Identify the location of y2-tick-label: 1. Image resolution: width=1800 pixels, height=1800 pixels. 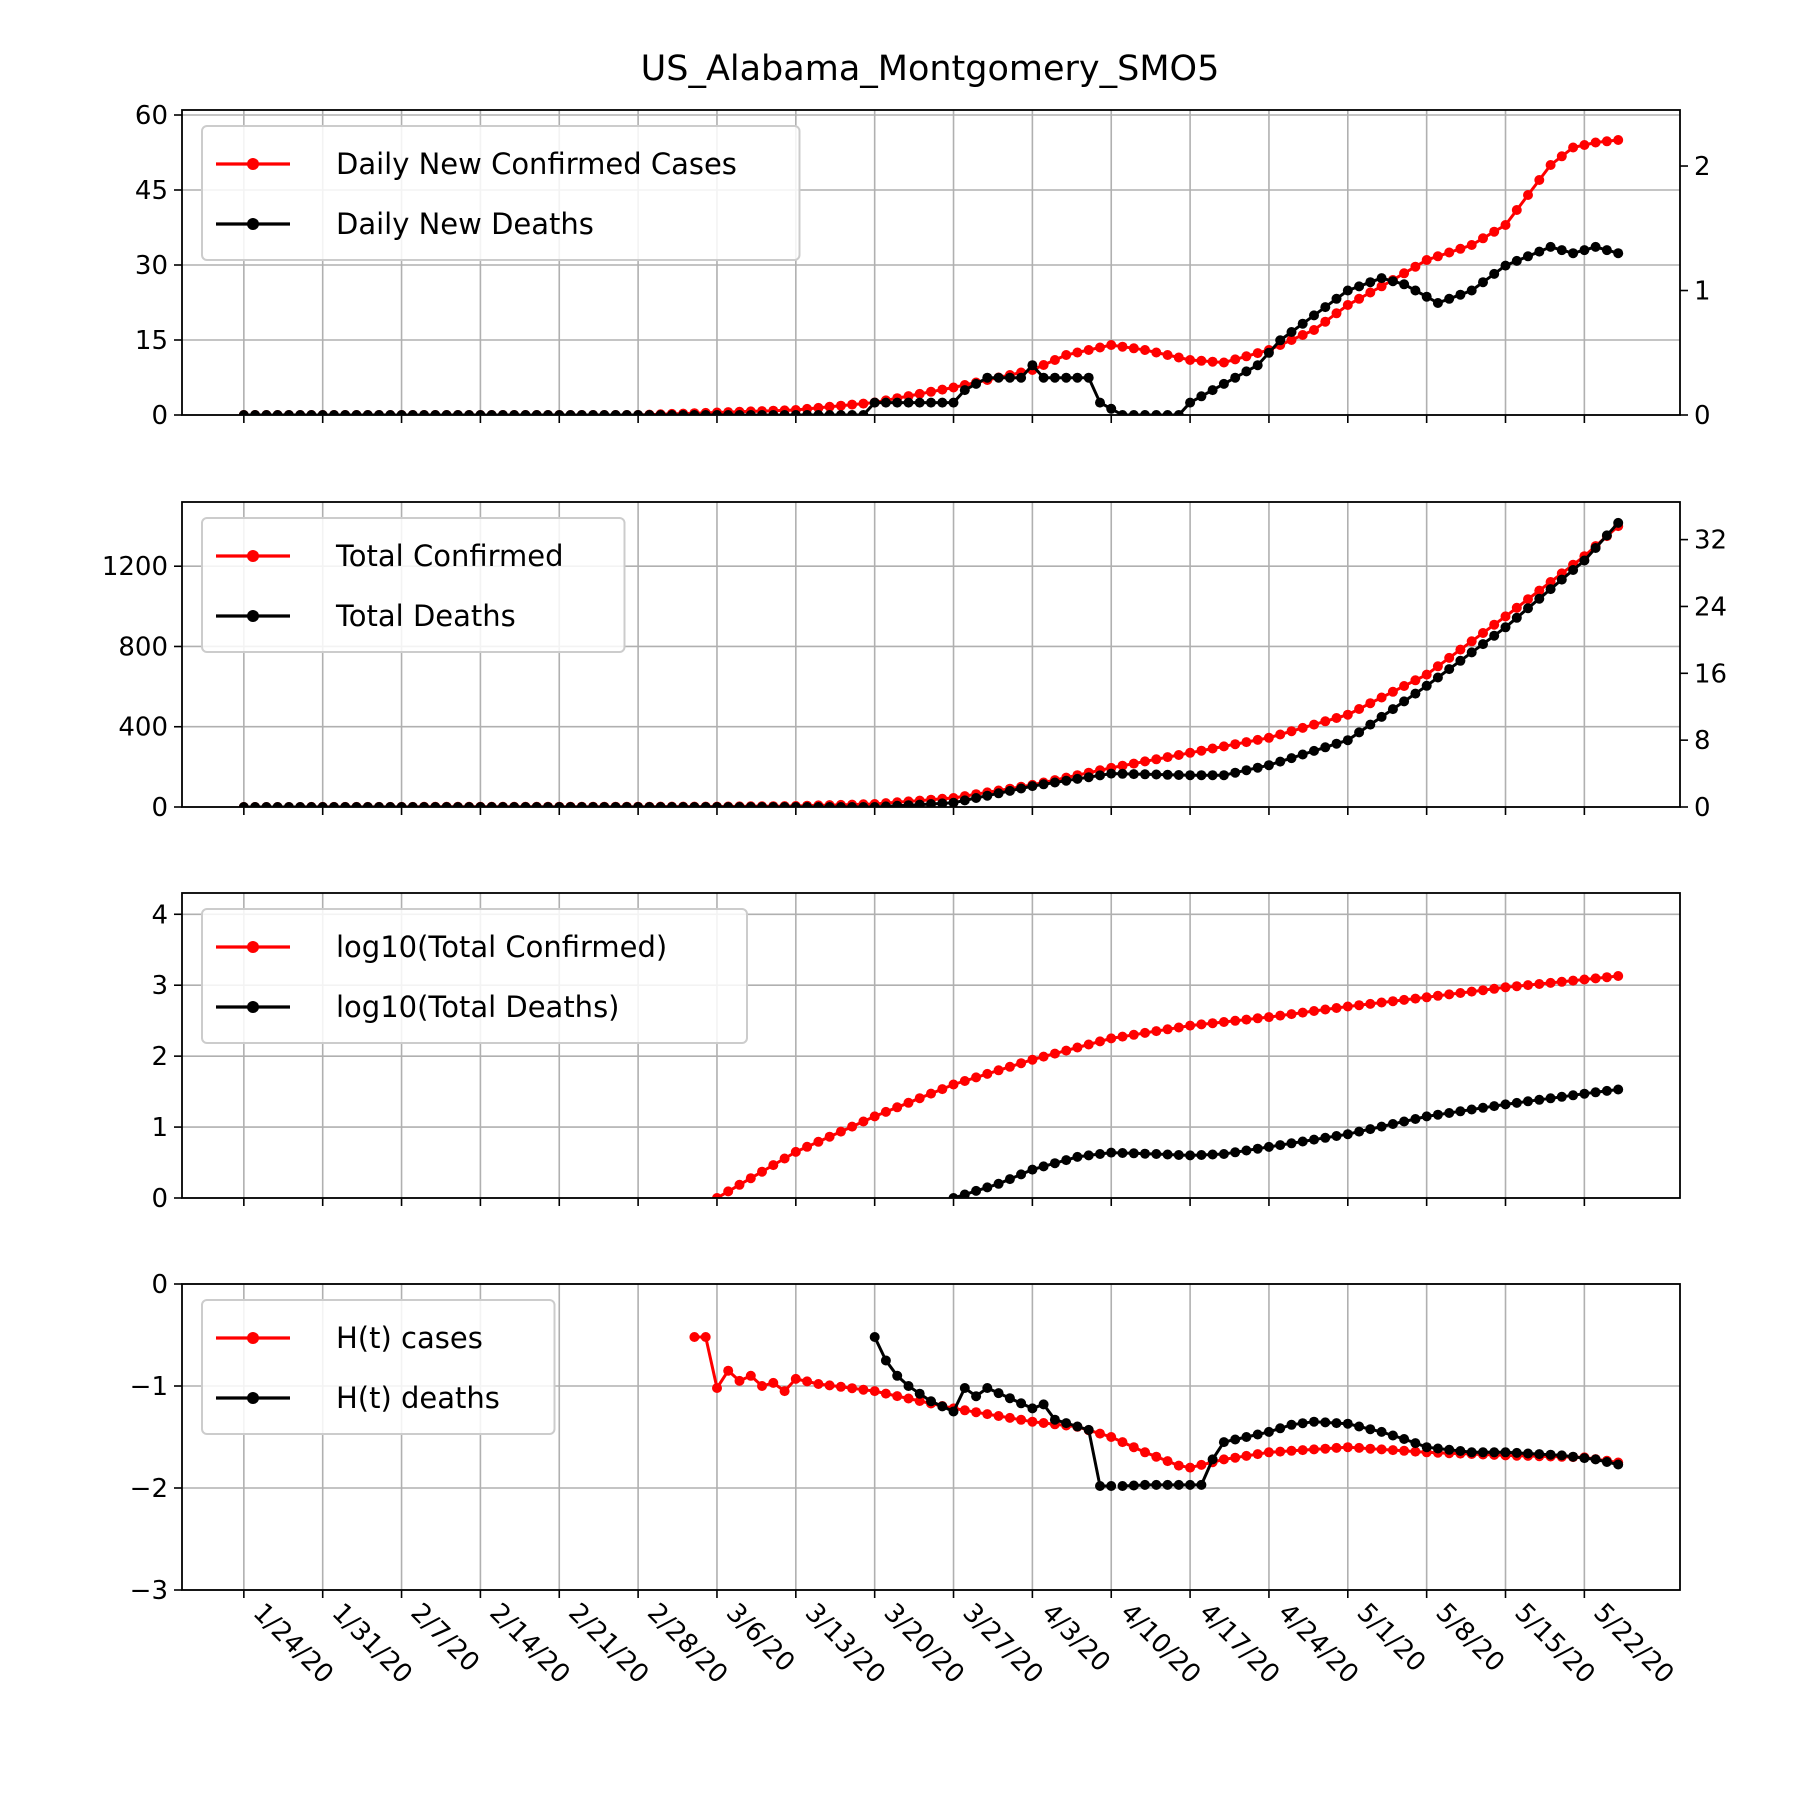
(1702, 292).